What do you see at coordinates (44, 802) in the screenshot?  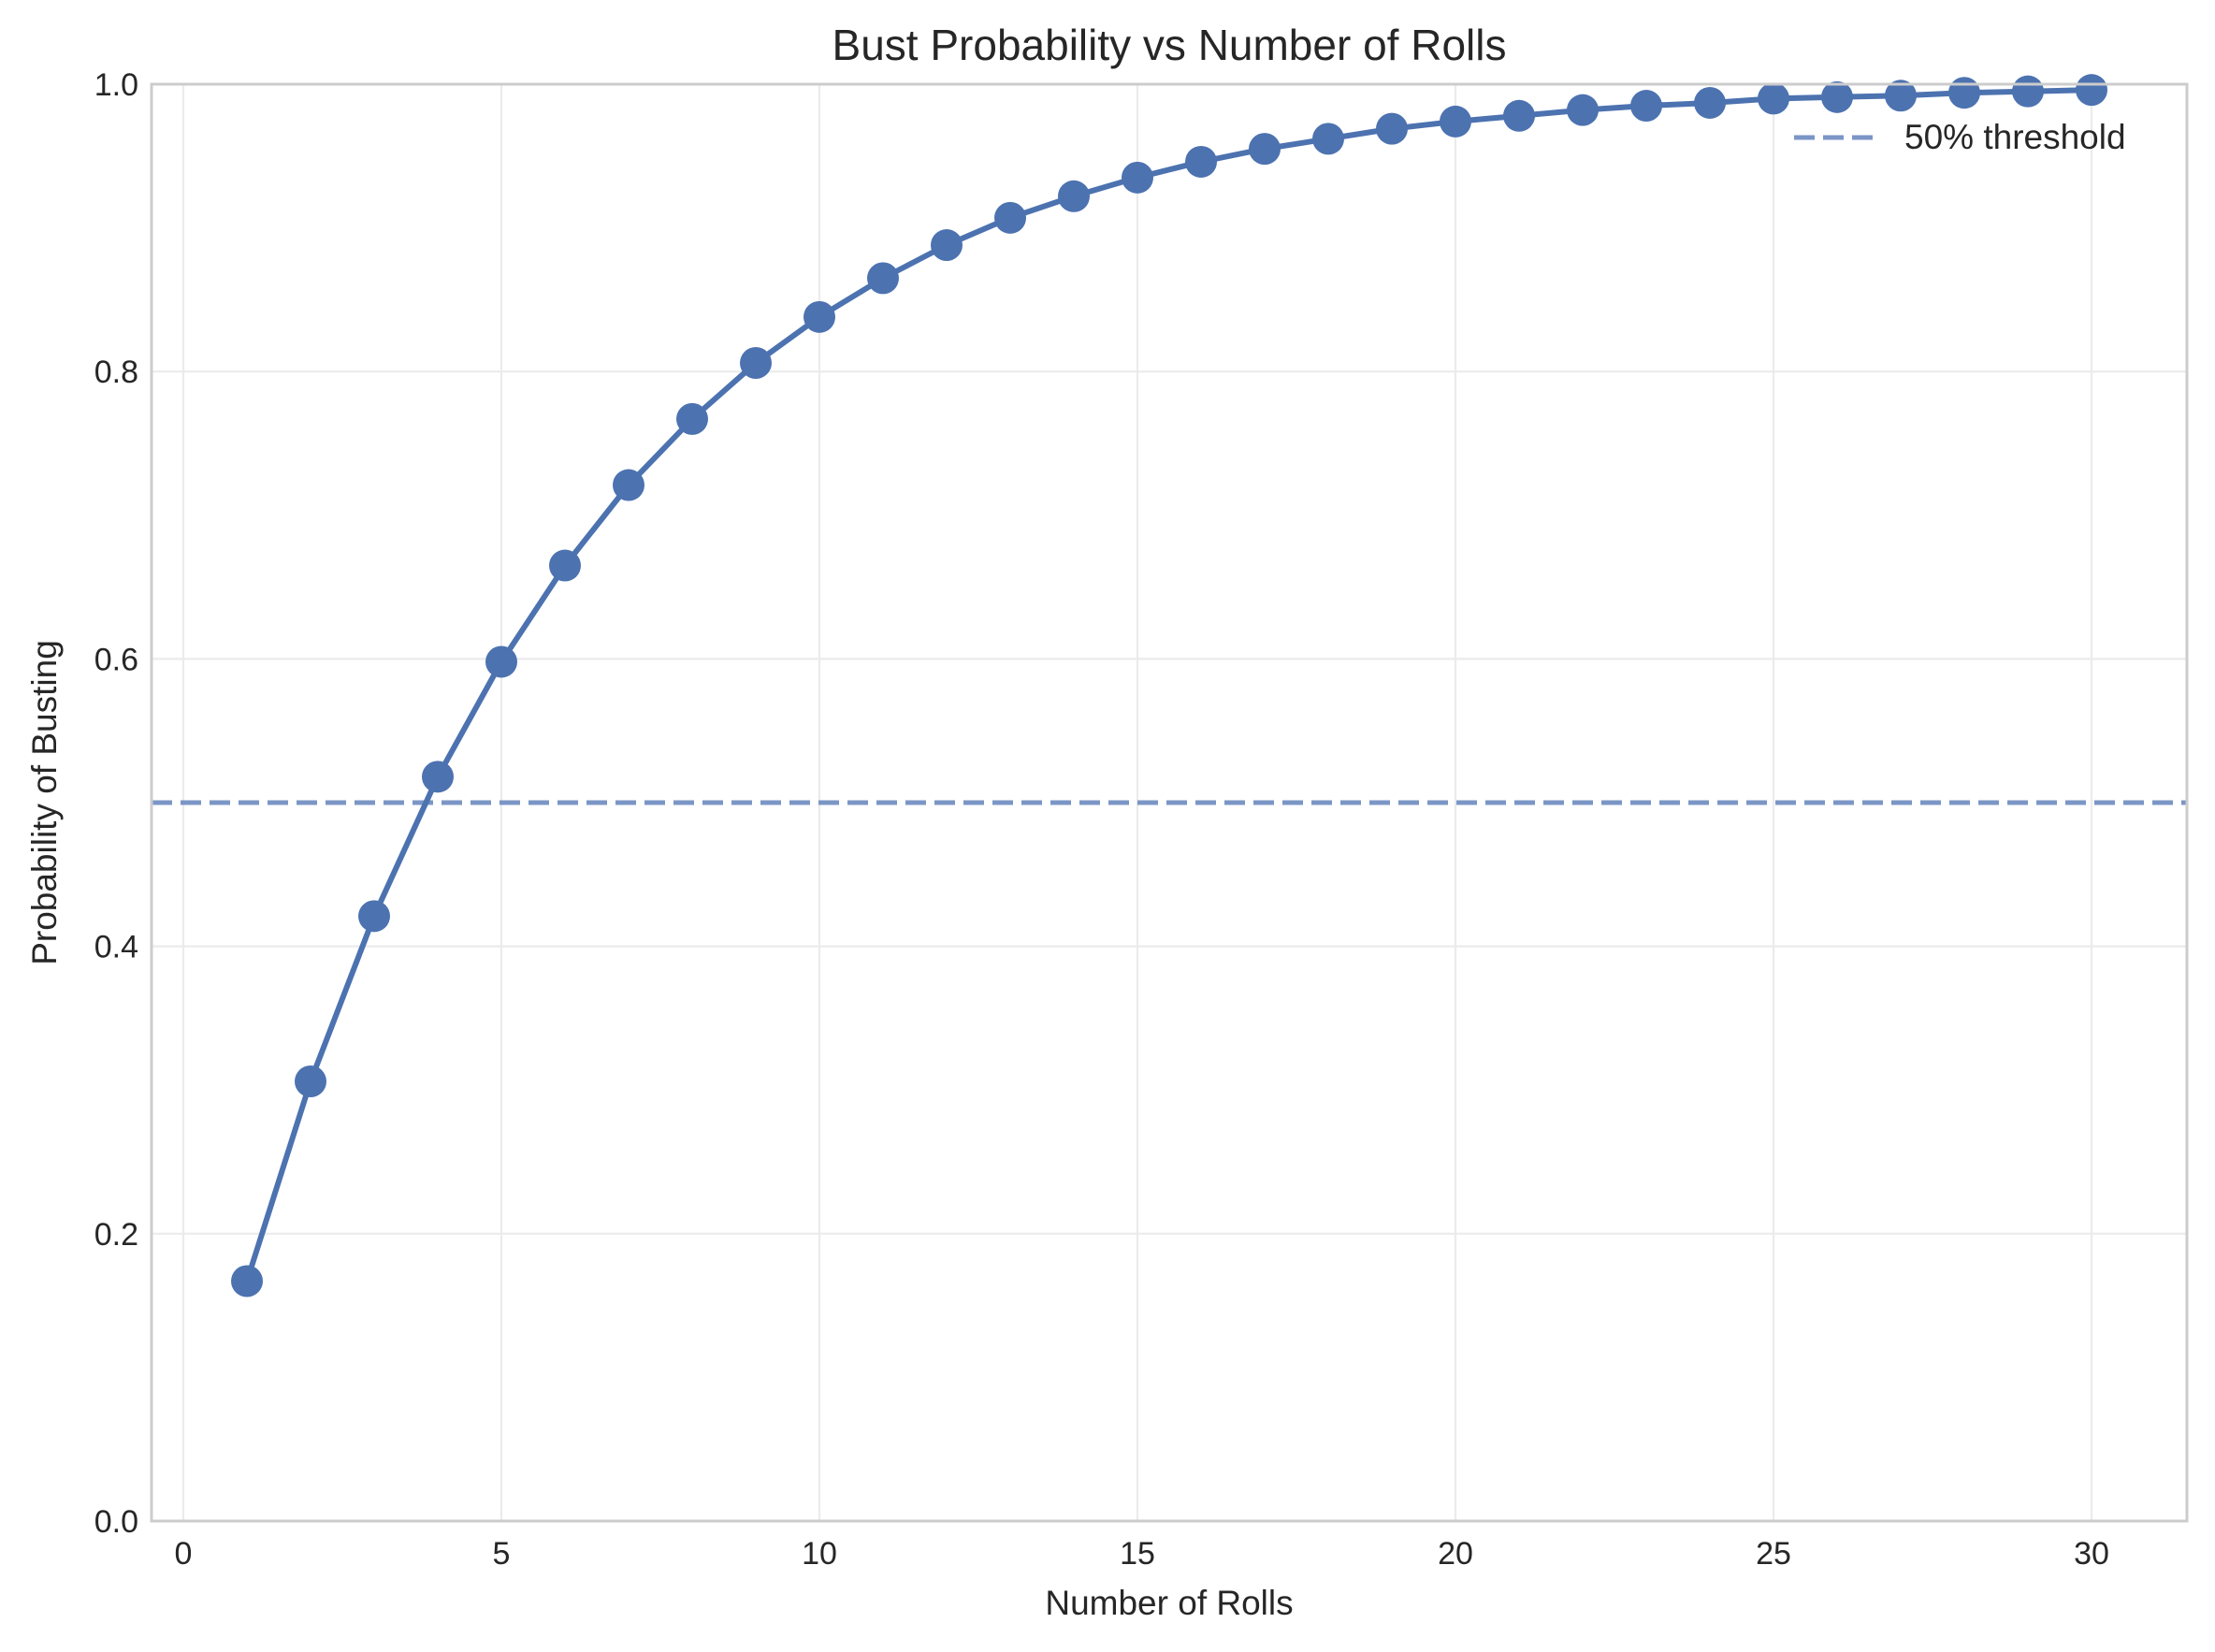 I see `y-axis-label: Probability of Busting` at bounding box center [44, 802].